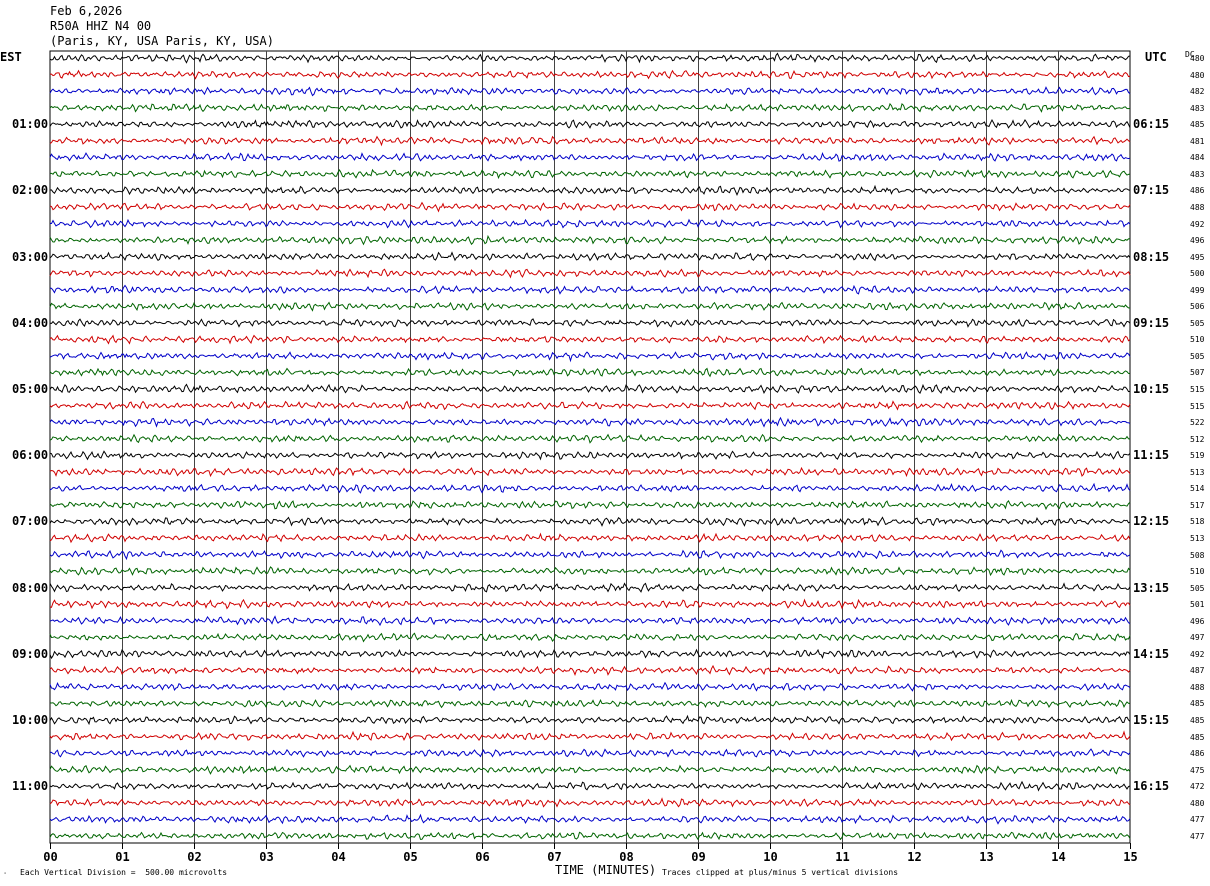 Image resolution: width=1210 pixels, height=886 pixels. Describe the element at coordinates (1197, 224) in the screenshot. I see `dc-offset-label: 492` at that location.